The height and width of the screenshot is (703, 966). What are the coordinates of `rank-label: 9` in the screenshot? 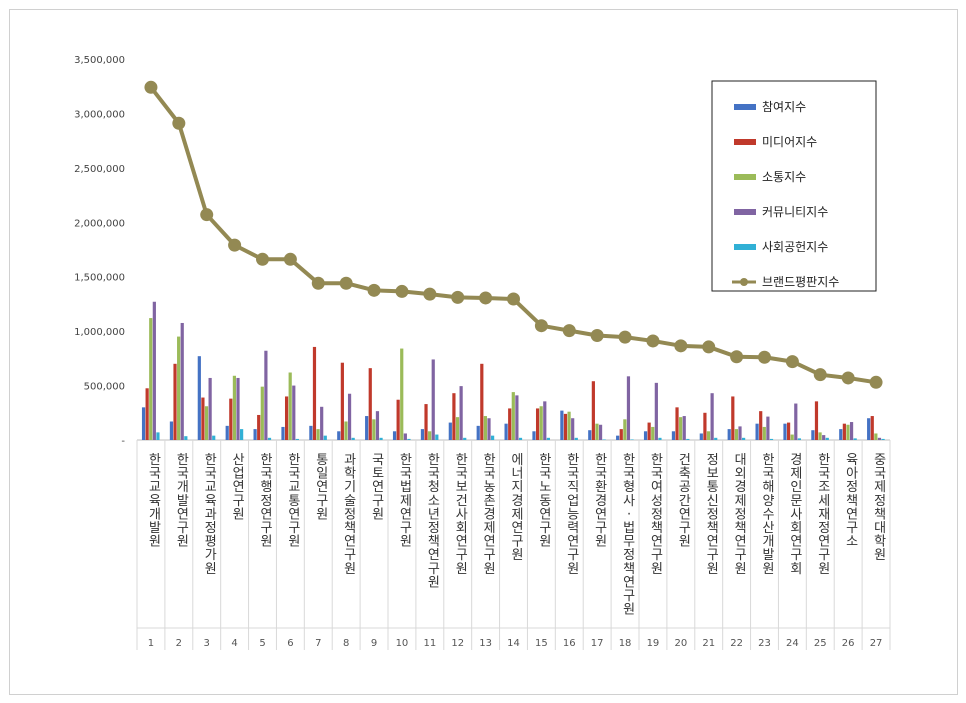 It's located at (374, 643).